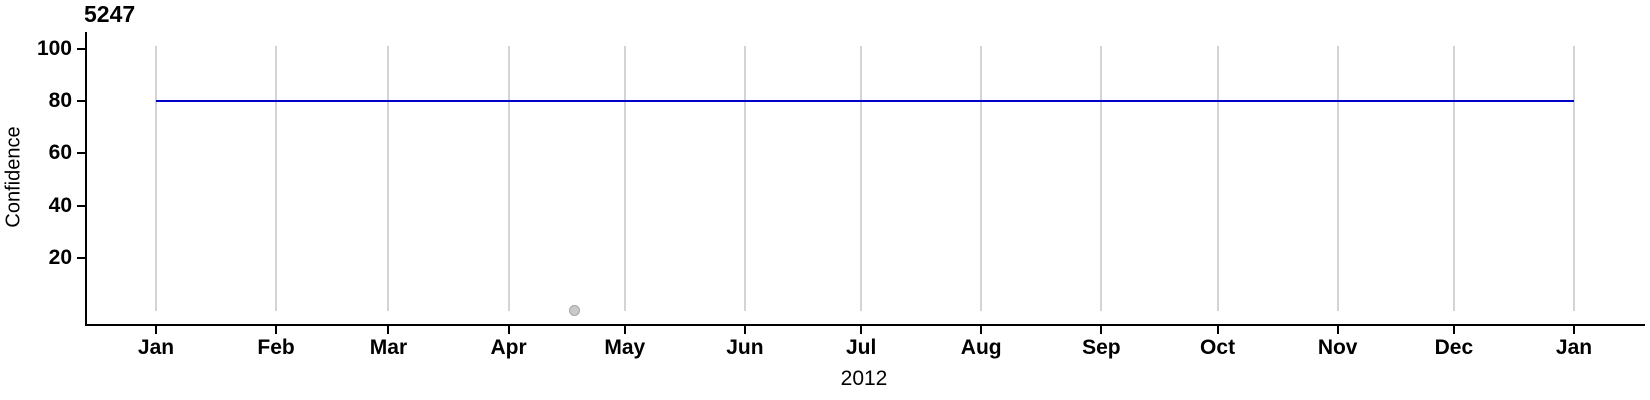 The image size is (1650, 400). I want to click on chart-title: 5247, so click(110, 14).